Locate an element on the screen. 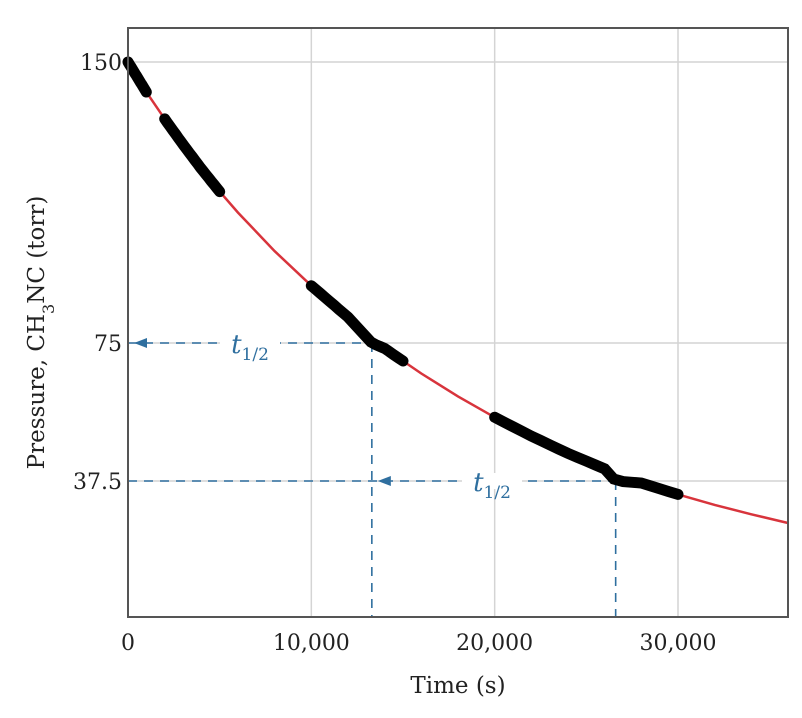 This screenshot has width=802, height=718. y-tick-label: 150 is located at coordinates (101, 63).